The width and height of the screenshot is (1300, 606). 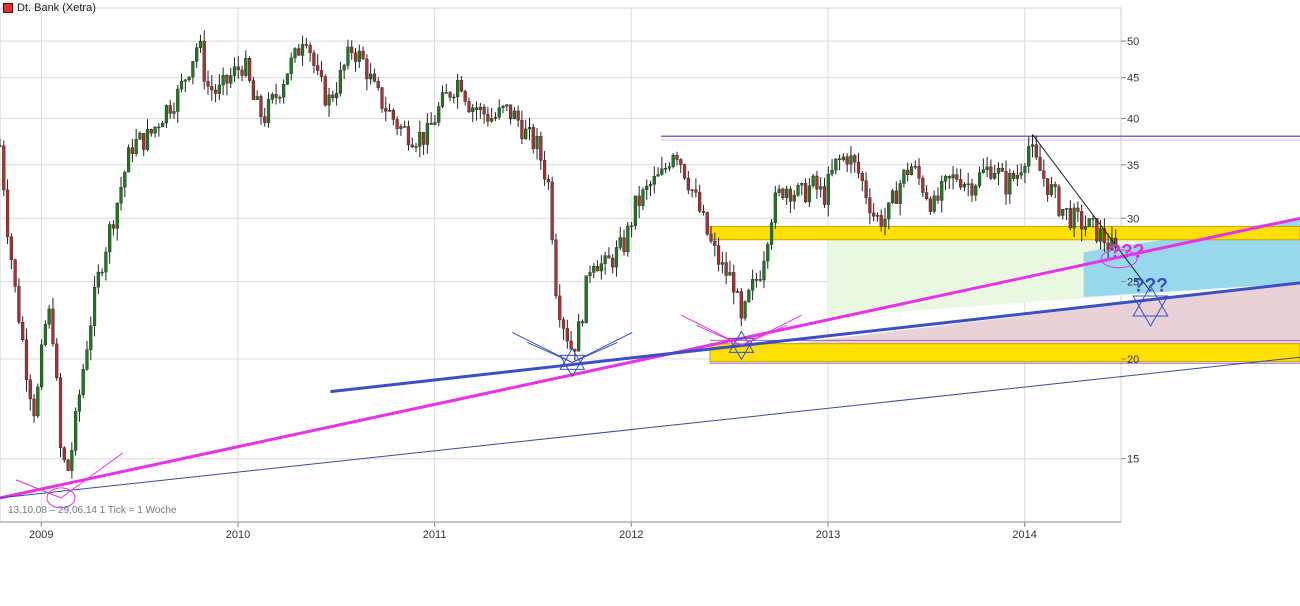 I want to click on pivot-star-2011, so click(x=572, y=366).